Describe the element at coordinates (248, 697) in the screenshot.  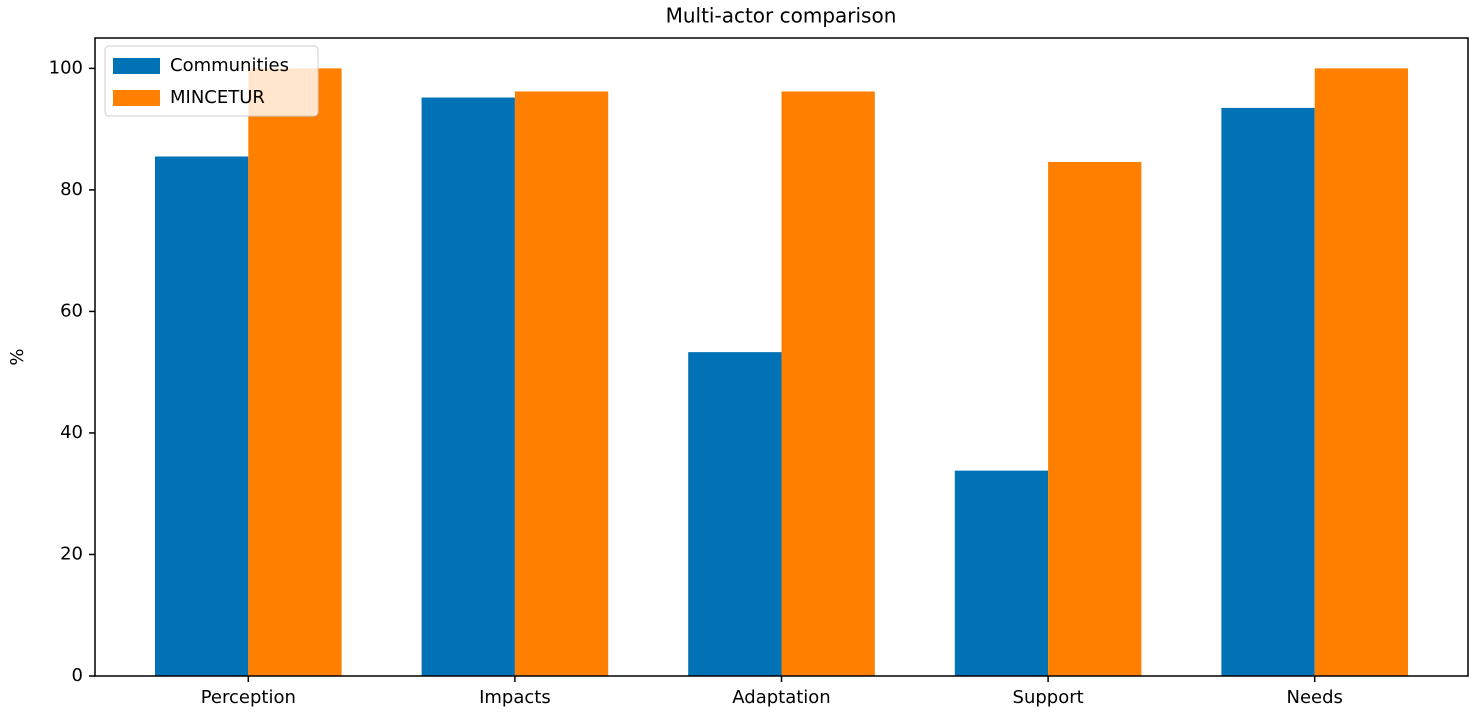
I see `x-tick-label: Perception` at that location.